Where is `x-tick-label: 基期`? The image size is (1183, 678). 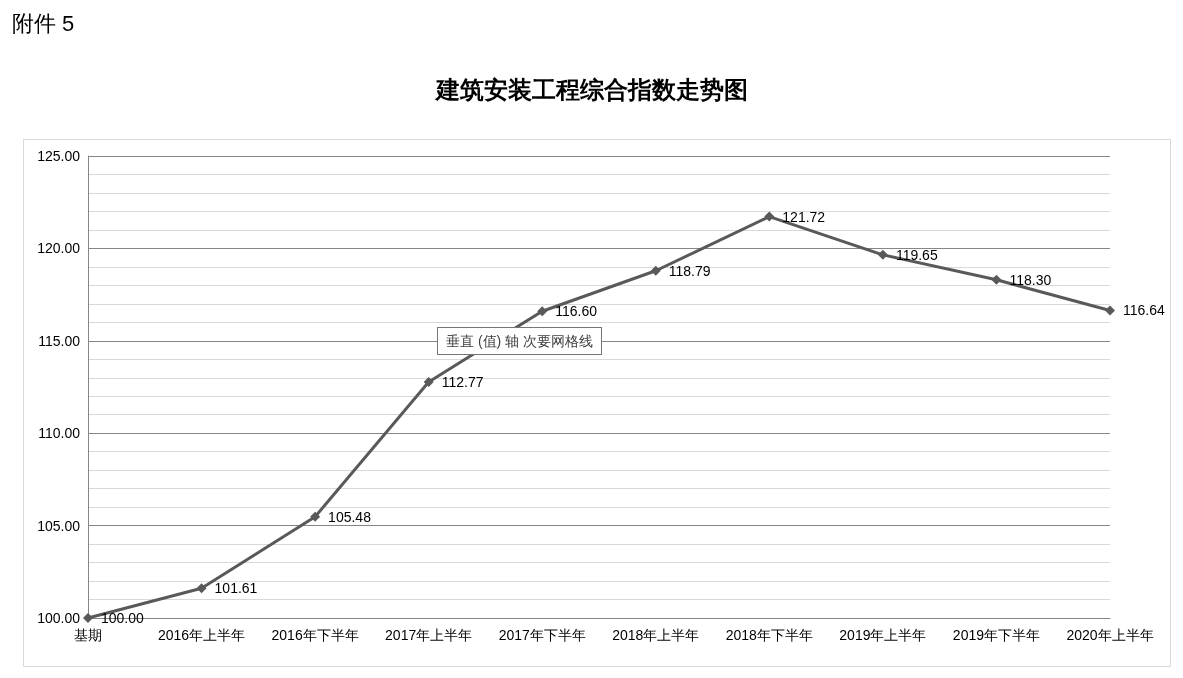
x-tick-label: 基期 is located at coordinates (88, 635).